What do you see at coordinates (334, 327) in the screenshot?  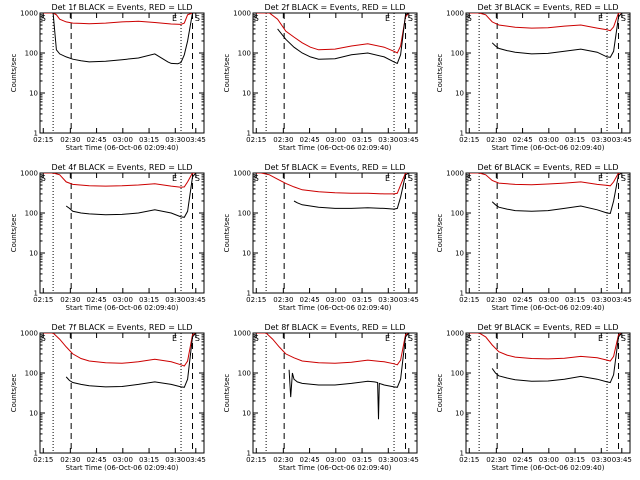 I see `chart-title: Det 8f BLACK = Events, RED = LLD` at bounding box center [334, 327].